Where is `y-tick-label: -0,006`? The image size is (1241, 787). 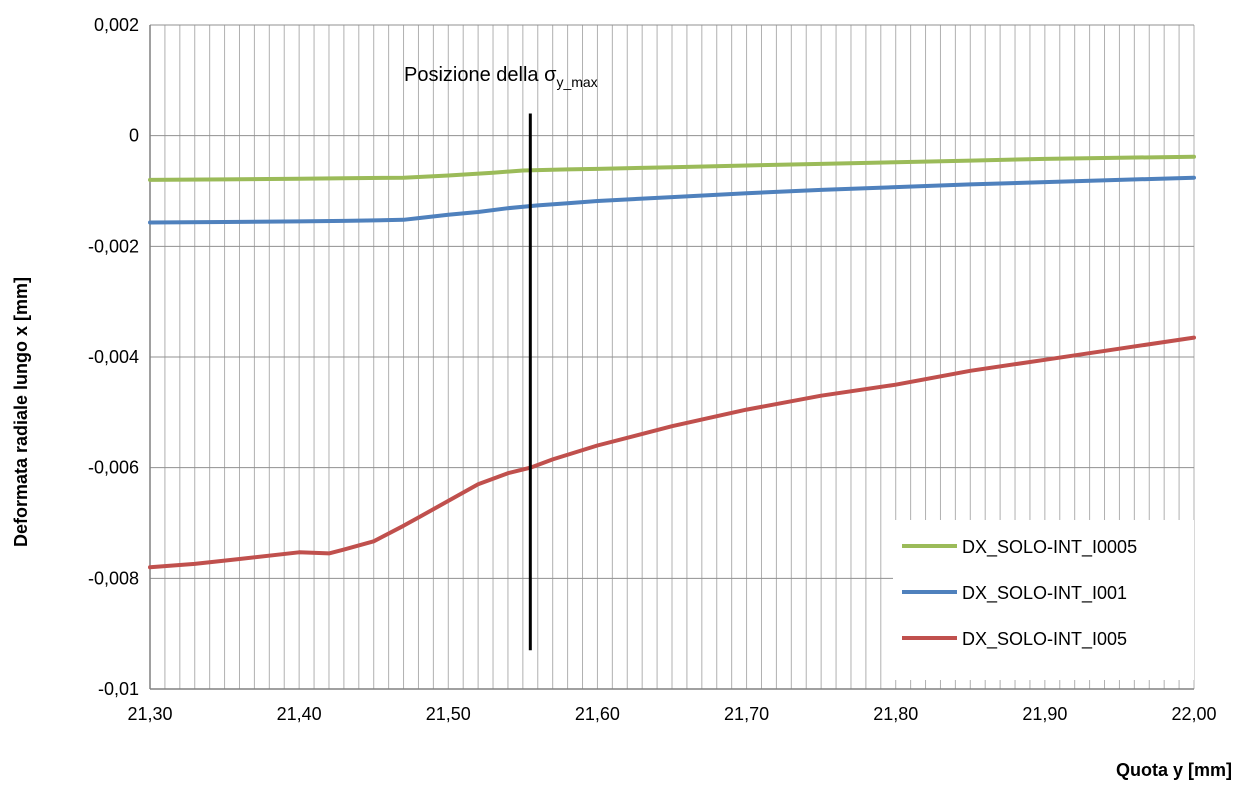
y-tick-label: -0,006 is located at coordinates (113, 468).